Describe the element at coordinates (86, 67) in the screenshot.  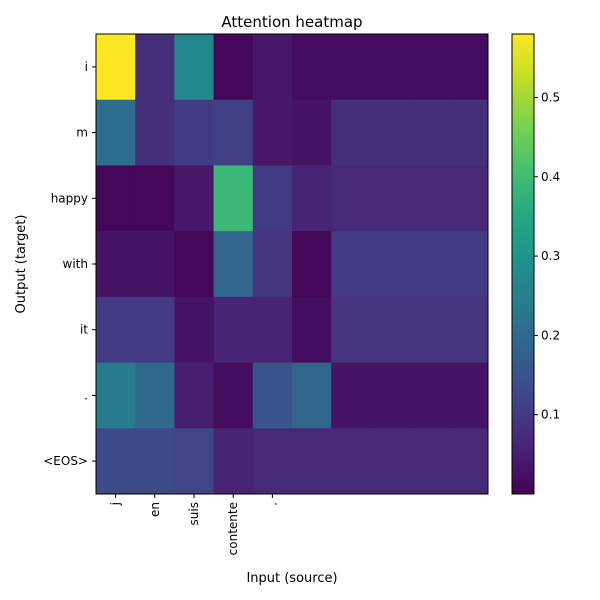
I see `y-tick-label: i` at that location.